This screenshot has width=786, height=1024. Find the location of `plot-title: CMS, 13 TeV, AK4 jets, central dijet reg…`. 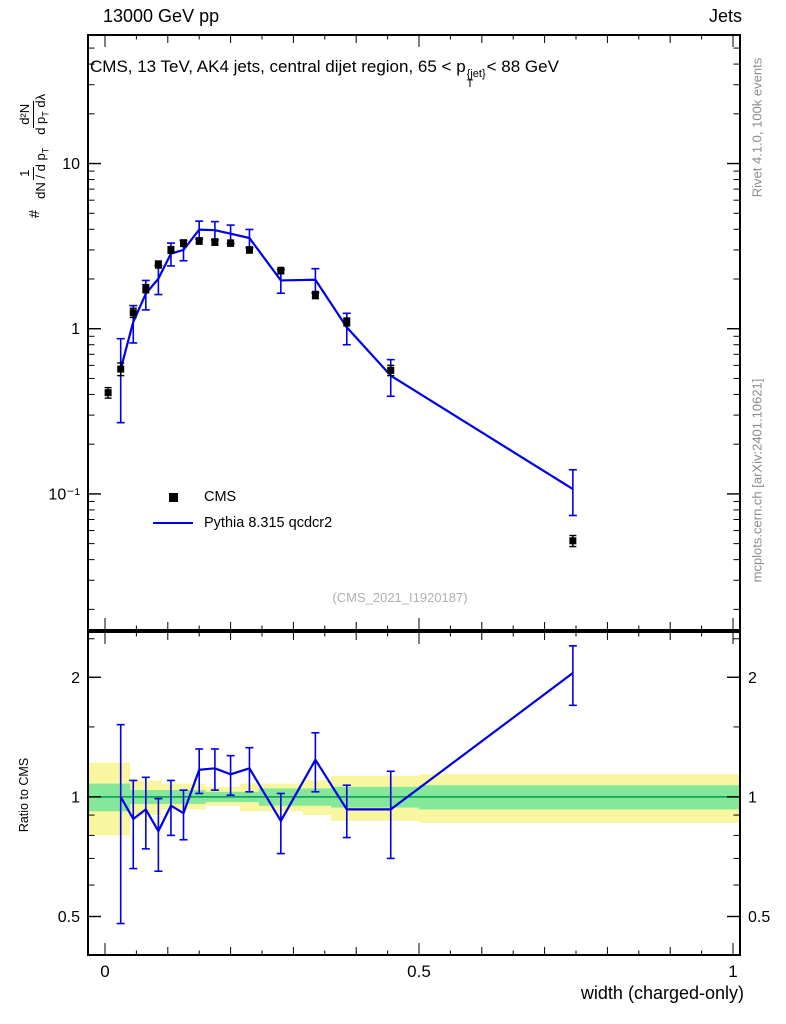

plot-title: CMS, 13 TeV, AK4 jets, central dijet reg… is located at coordinates (324, 73).